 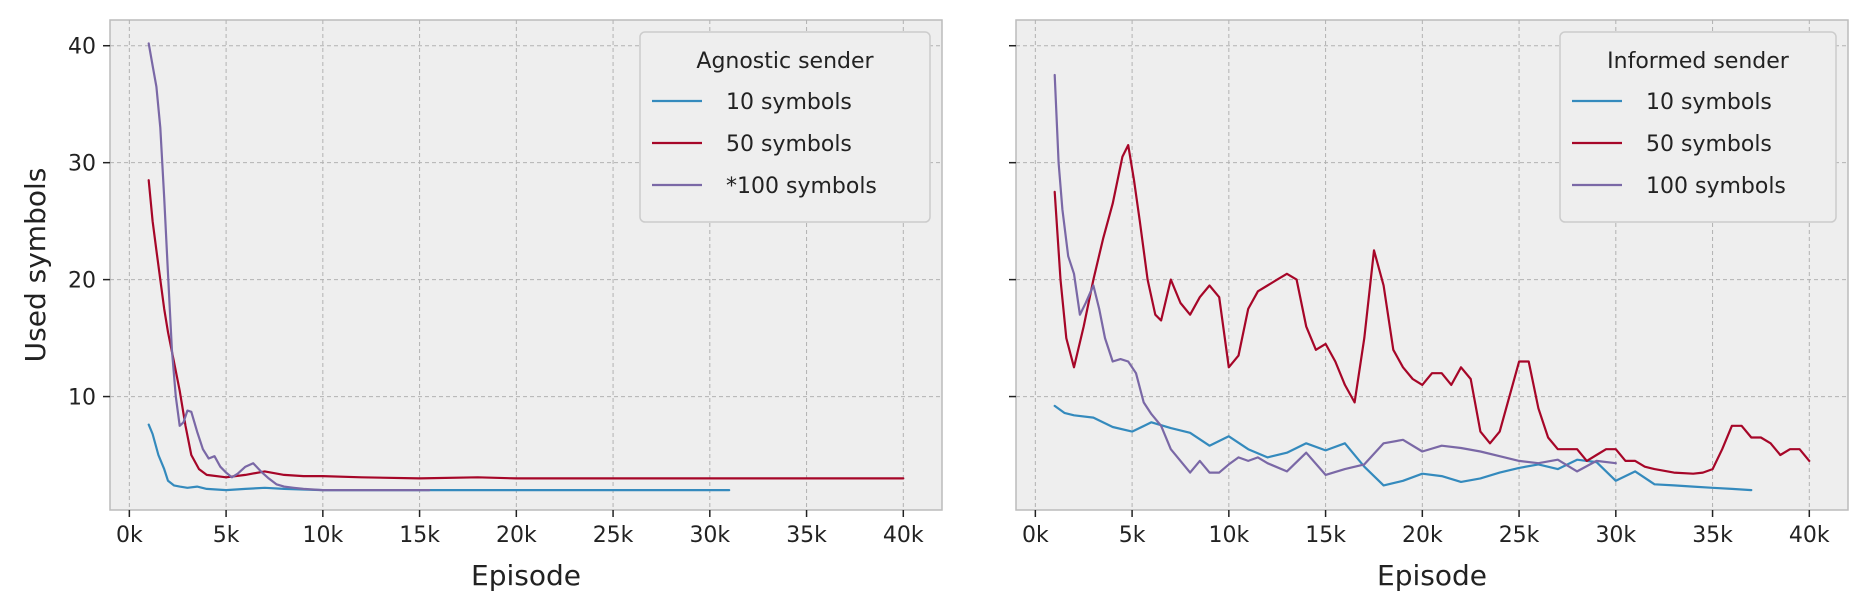 I want to click on legend-title: Informed sender, so click(x=1698, y=61).